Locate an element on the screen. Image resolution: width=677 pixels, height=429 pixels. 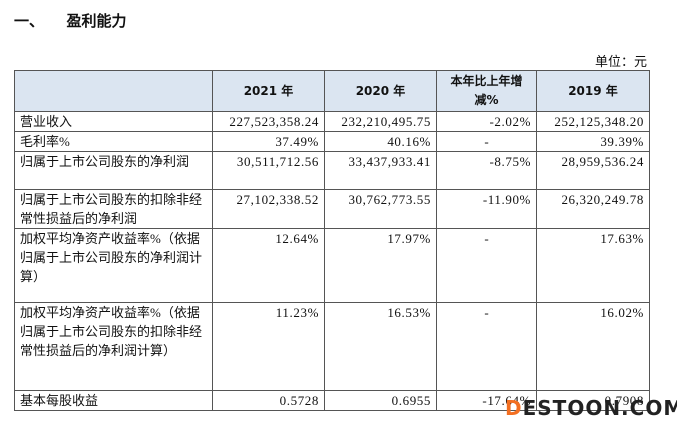
header-row: 2021 年 2020 年本年比上年增减% 2019 年 is located at coordinates (332, 91).